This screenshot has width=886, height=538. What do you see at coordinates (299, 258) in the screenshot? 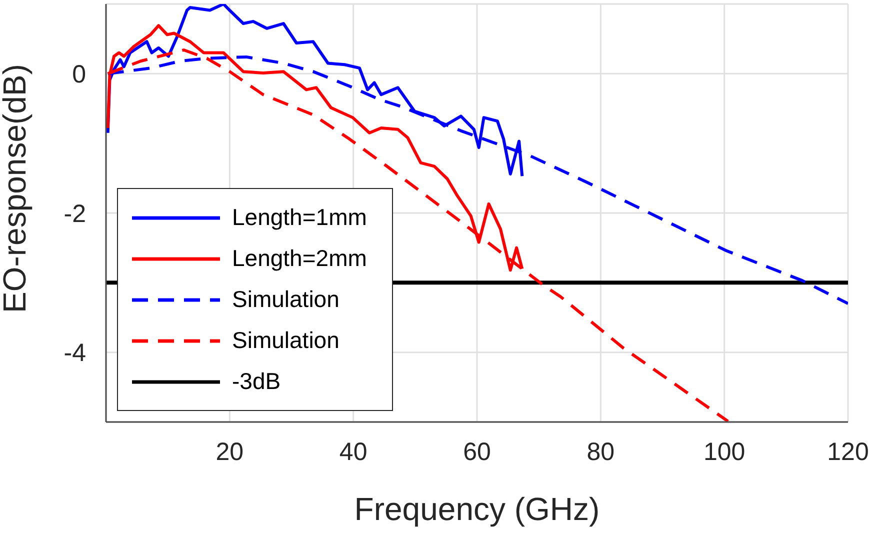
I see `legend-label: Length=2mm` at bounding box center [299, 258].